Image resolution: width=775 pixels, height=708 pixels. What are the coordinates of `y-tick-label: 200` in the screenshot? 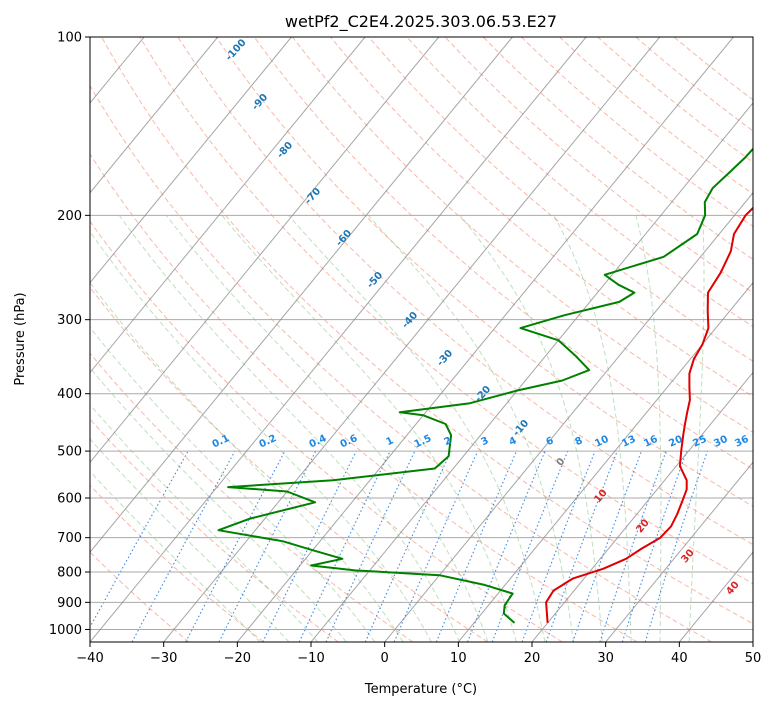 It's located at (69, 216).